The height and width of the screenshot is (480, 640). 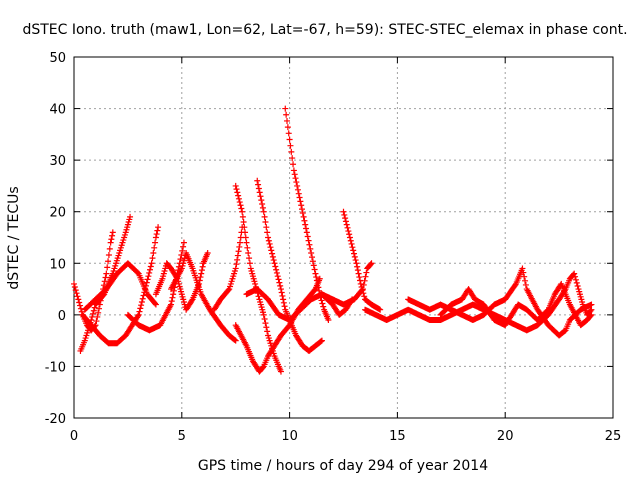 What do you see at coordinates (397, 436) in the screenshot?
I see `x-tick-label: 15` at bounding box center [397, 436].